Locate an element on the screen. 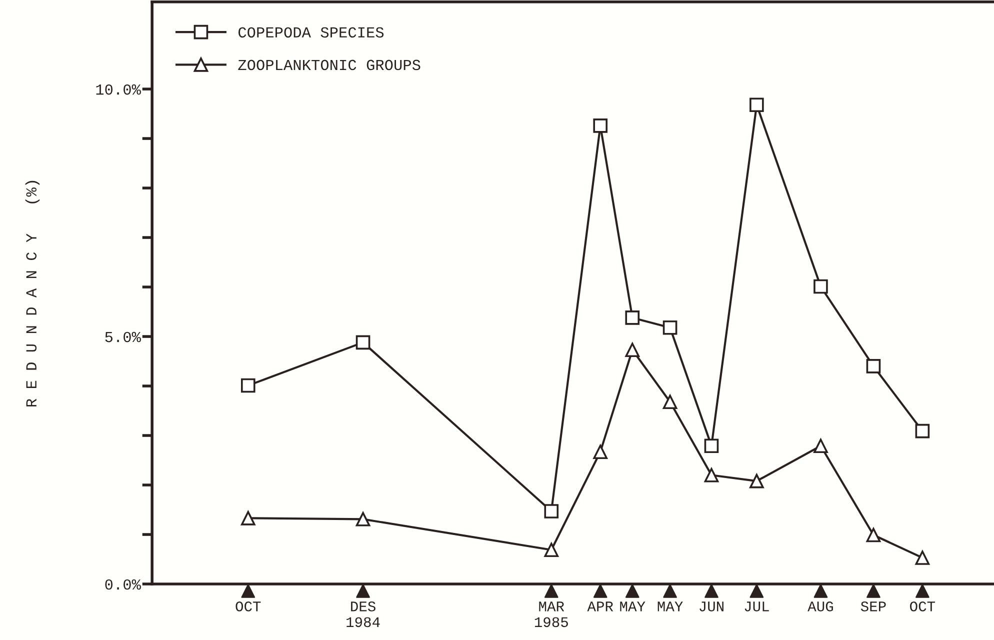  x-tick-label: DES 1984 is located at coordinates (363, 614).